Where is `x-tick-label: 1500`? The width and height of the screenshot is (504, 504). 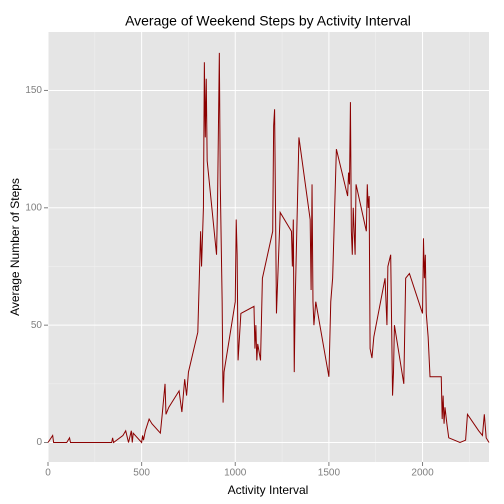 x-tick-label: 1500 is located at coordinates (329, 473).